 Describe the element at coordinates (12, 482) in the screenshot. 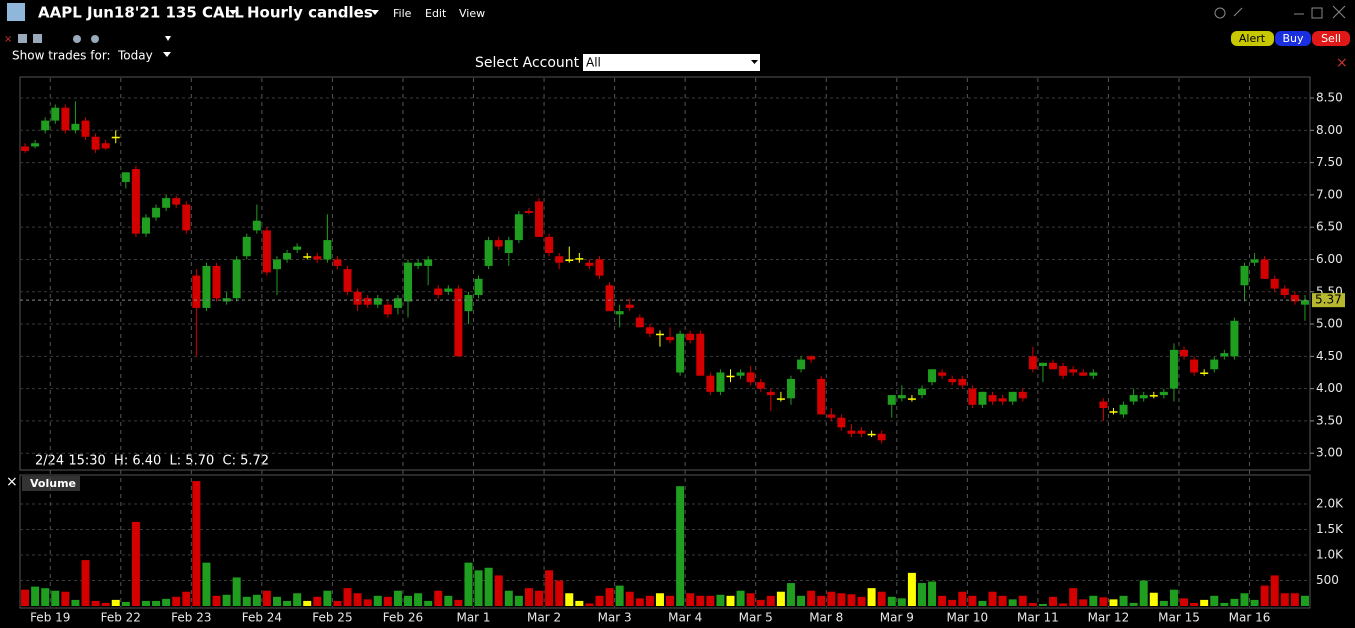

I see `close-volume: ×` at that location.